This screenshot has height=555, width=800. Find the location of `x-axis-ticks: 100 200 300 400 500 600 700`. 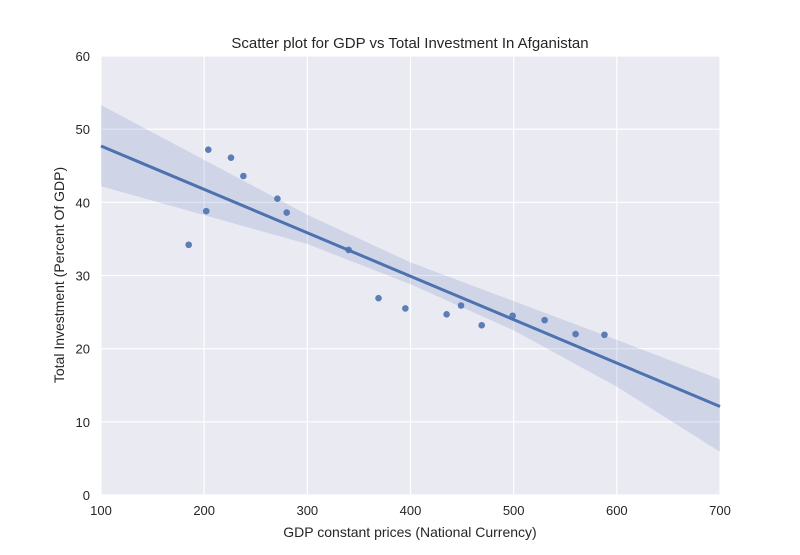

x-axis-ticks: 100 200 300 400 500 600 700 is located at coordinates (410, 510).